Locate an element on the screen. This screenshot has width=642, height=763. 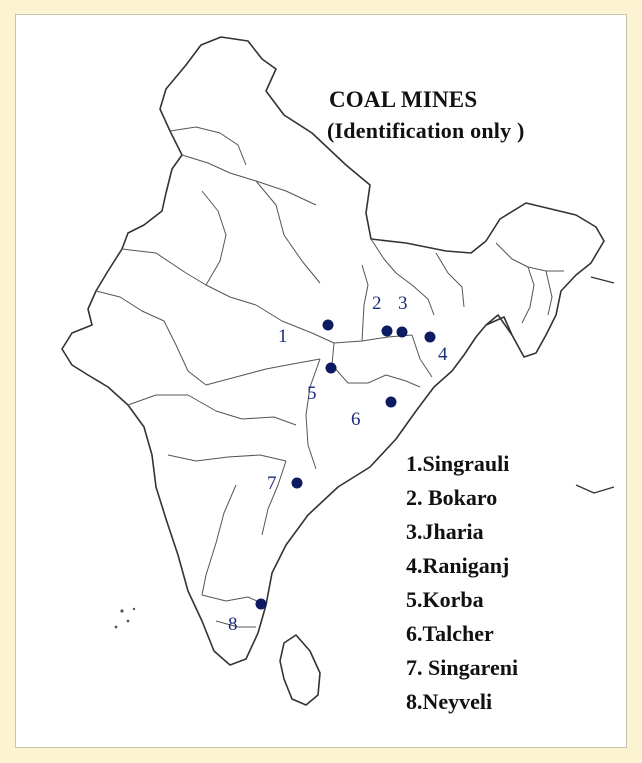
map-subtitle: (Identification only ) is located at coordinates (426, 130).